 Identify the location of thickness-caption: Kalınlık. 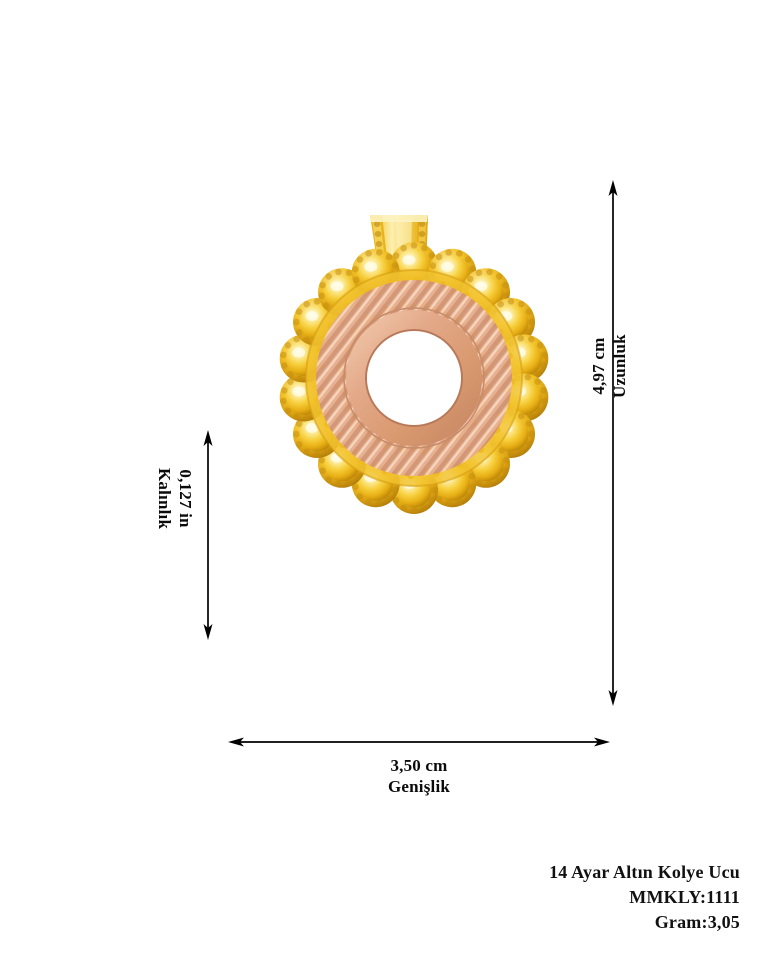
(164, 499).